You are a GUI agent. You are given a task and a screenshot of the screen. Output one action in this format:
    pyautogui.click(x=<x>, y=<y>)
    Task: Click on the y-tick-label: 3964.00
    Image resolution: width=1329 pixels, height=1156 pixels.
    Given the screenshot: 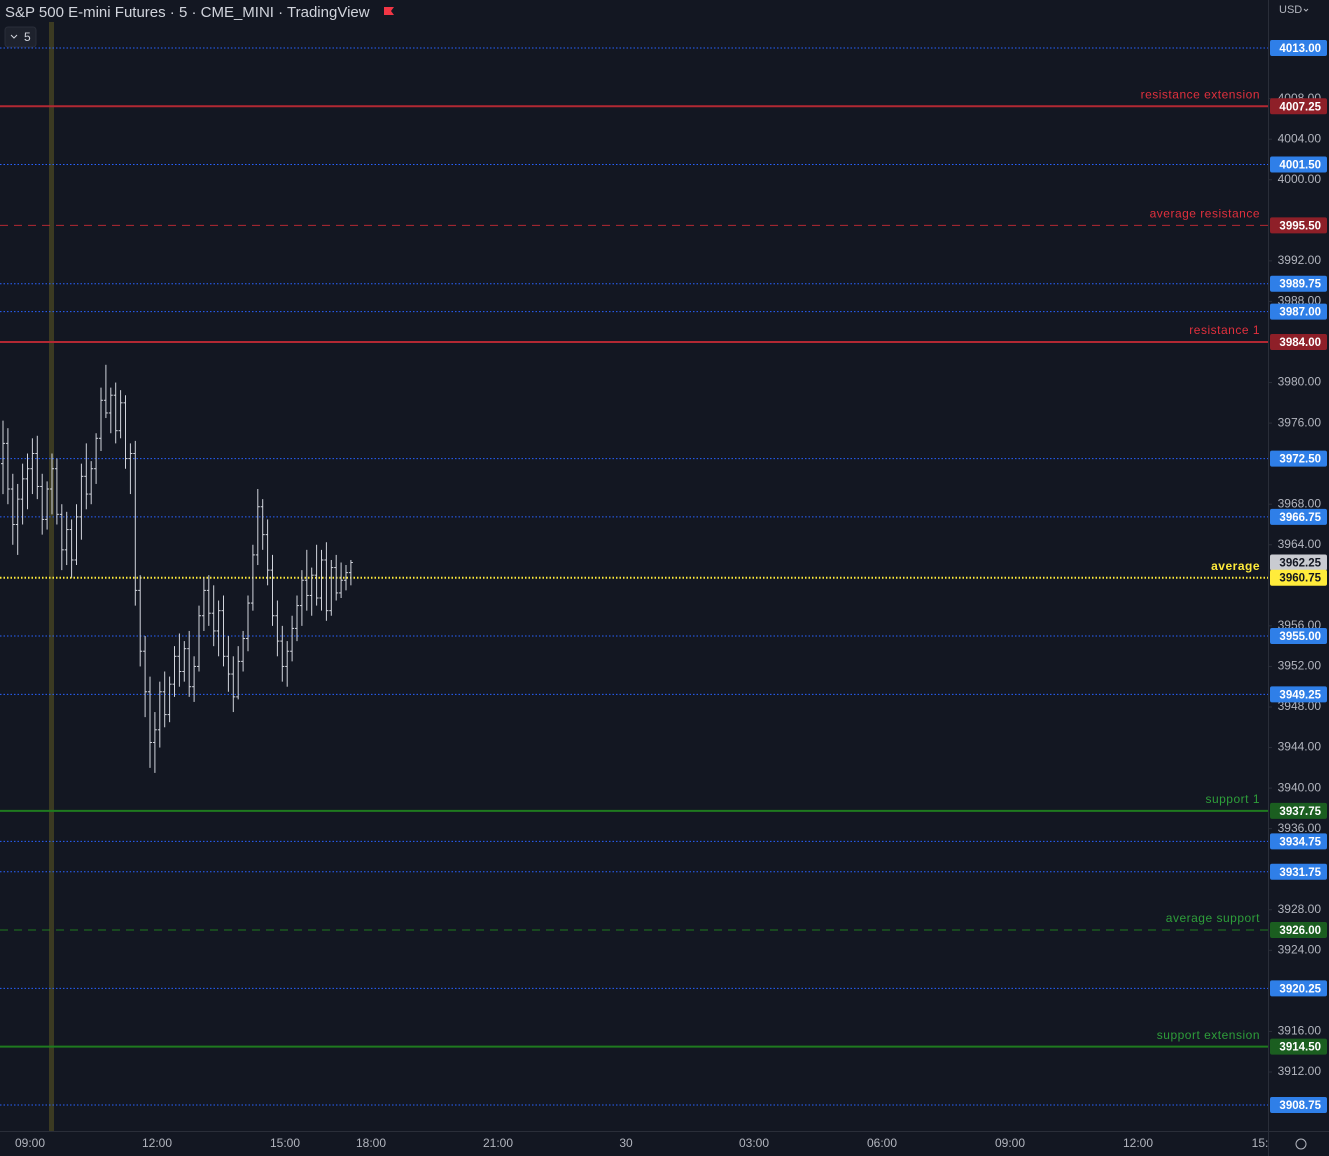 What is the action you would take?
    pyautogui.click(x=1300, y=544)
    